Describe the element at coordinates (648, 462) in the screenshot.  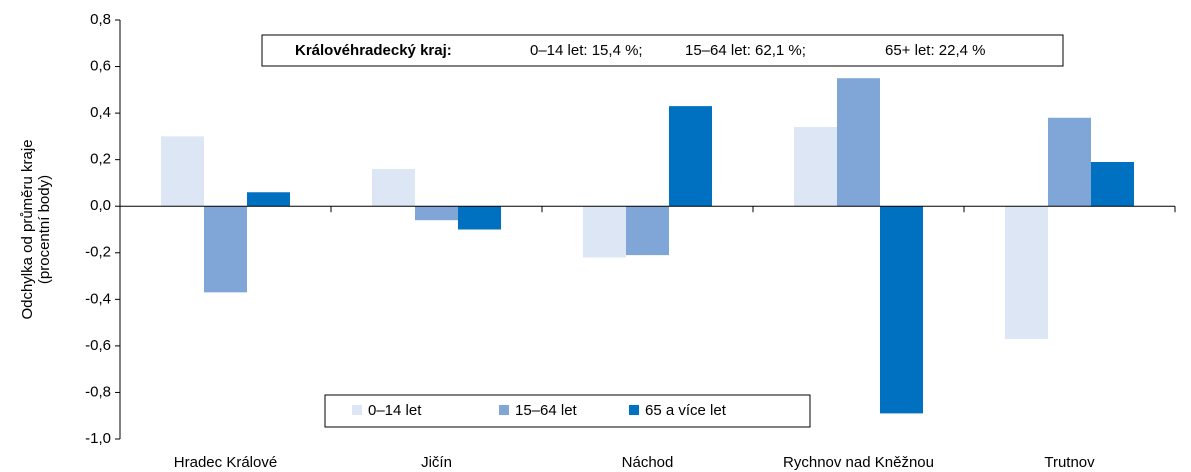
I see `x-tick-label: Náchod` at that location.